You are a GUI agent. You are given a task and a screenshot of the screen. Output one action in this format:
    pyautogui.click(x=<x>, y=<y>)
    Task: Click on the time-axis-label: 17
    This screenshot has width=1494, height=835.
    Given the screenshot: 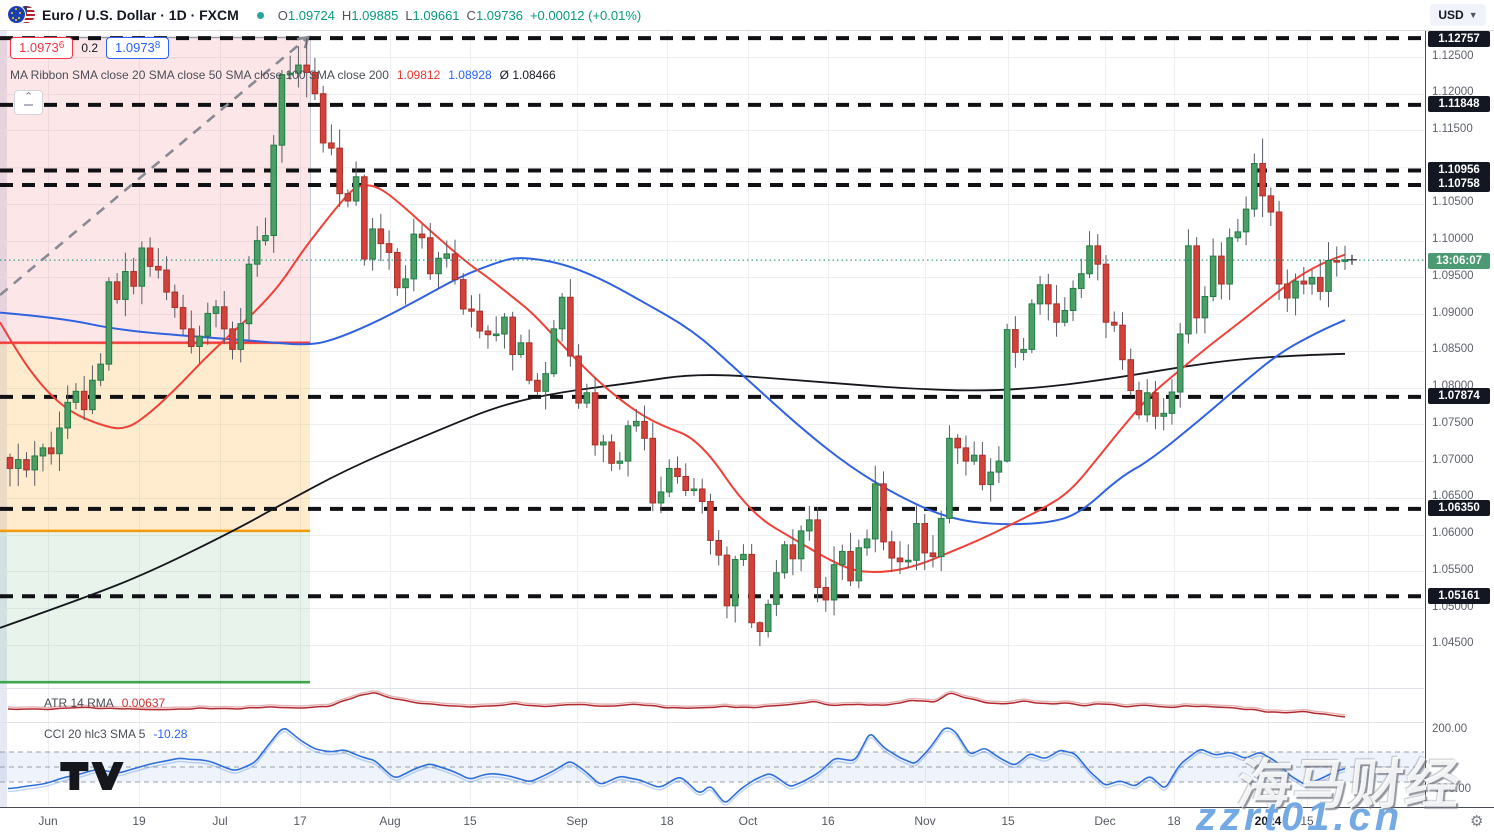 What is the action you would take?
    pyautogui.click(x=300, y=821)
    